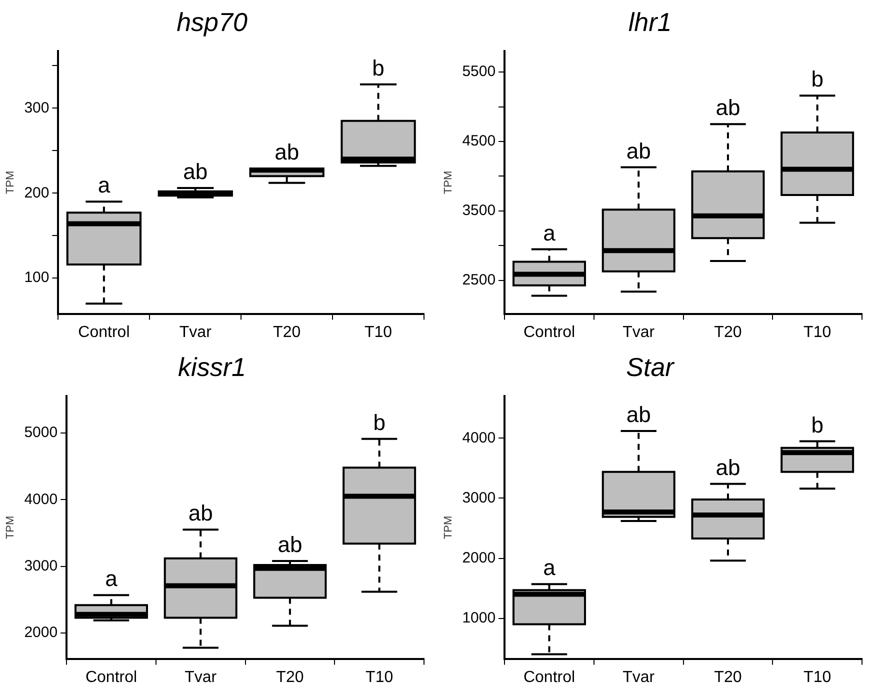 This screenshot has width=877, height=691. Describe the element at coordinates (479, 211) in the screenshot. I see `y-tick-label: 3500` at that location.